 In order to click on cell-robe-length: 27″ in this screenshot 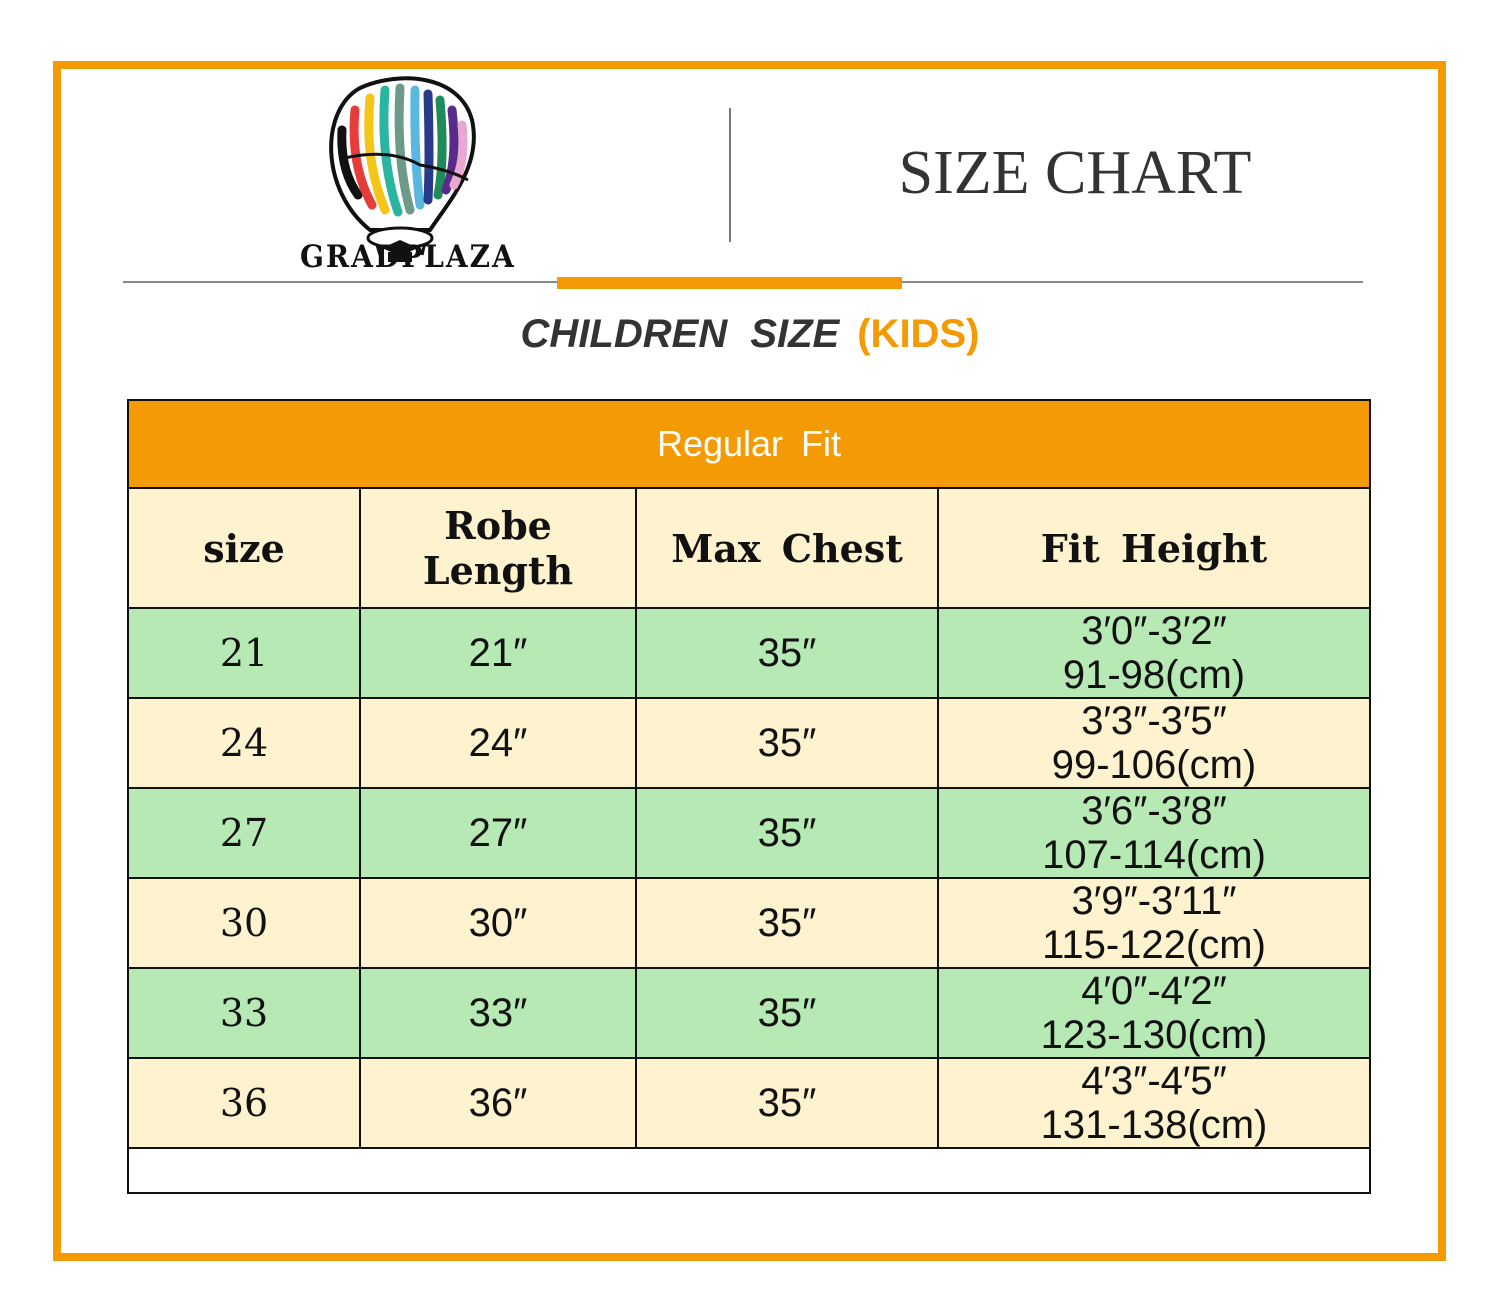, I will do `click(498, 833)`.